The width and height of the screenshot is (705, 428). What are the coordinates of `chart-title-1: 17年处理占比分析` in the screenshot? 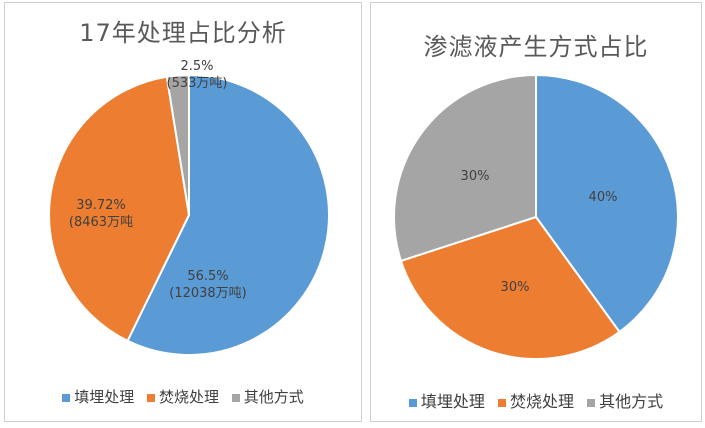 It's located at (183, 33).